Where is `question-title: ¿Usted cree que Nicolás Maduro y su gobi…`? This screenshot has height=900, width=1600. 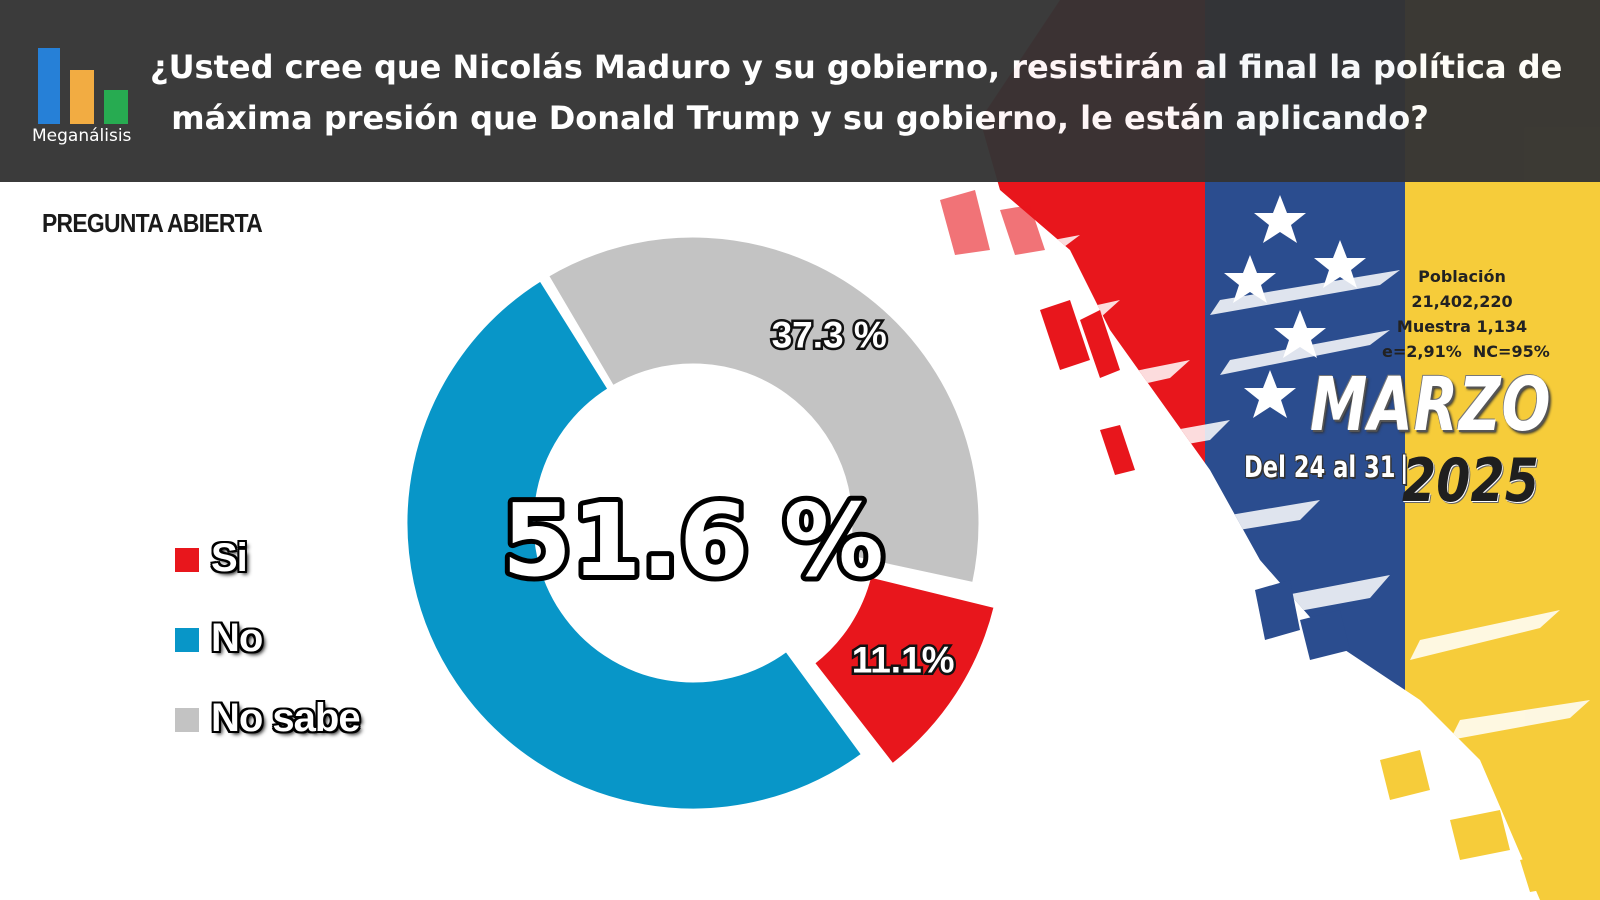 question-title: ¿Usted cree que Nicolás Maduro y su gobi… is located at coordinates (856, 93).